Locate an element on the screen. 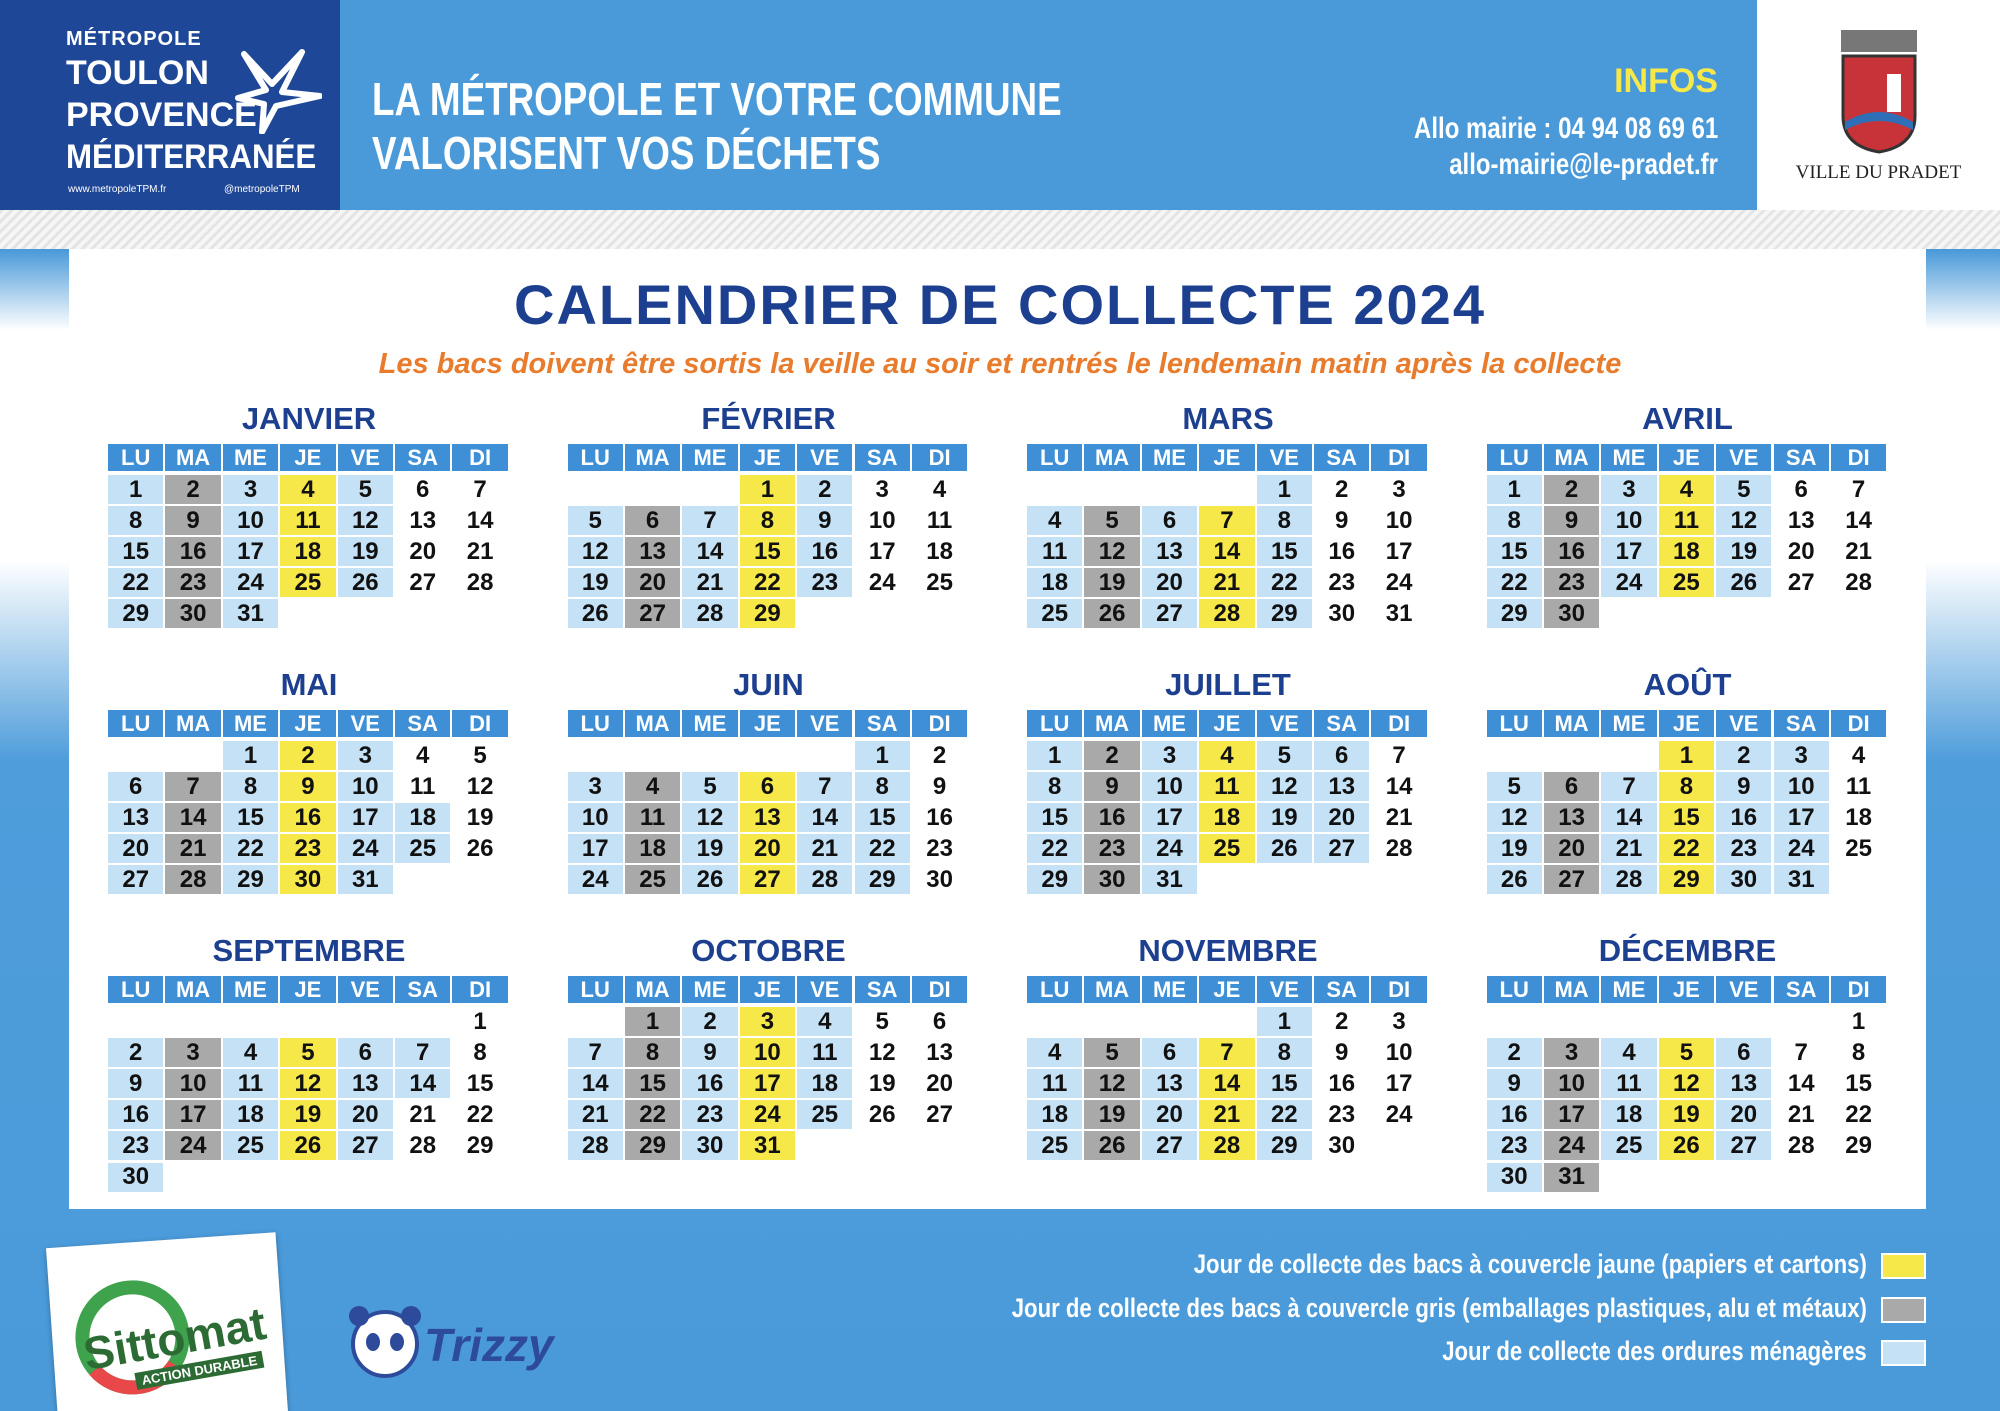 Image resolution: width=2000 pixels, height=1411 pixels. infos-phone: Allo mairie : 04 94 08 69 61 is located at coordinates (1565, 128).